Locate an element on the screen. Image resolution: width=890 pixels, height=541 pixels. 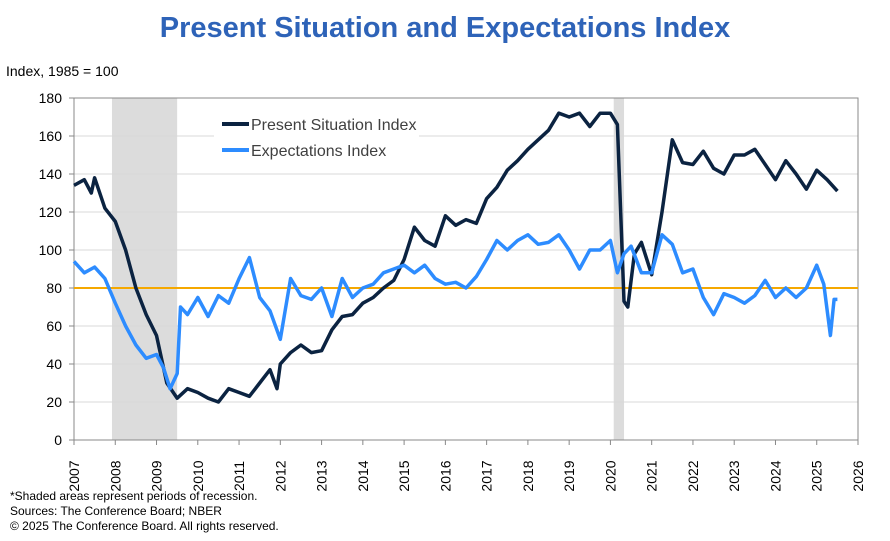
x-tick-label: 2023 is located at coordinates (734, 475).